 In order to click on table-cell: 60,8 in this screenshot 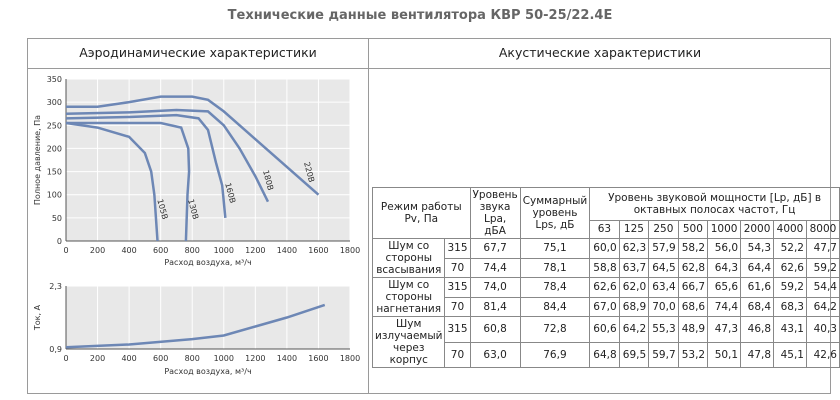, I will do `click(495, 329)`.